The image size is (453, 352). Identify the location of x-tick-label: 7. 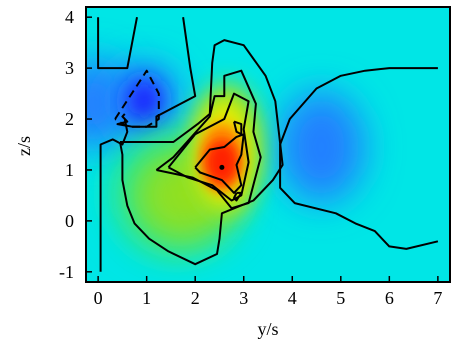
(437, 298).